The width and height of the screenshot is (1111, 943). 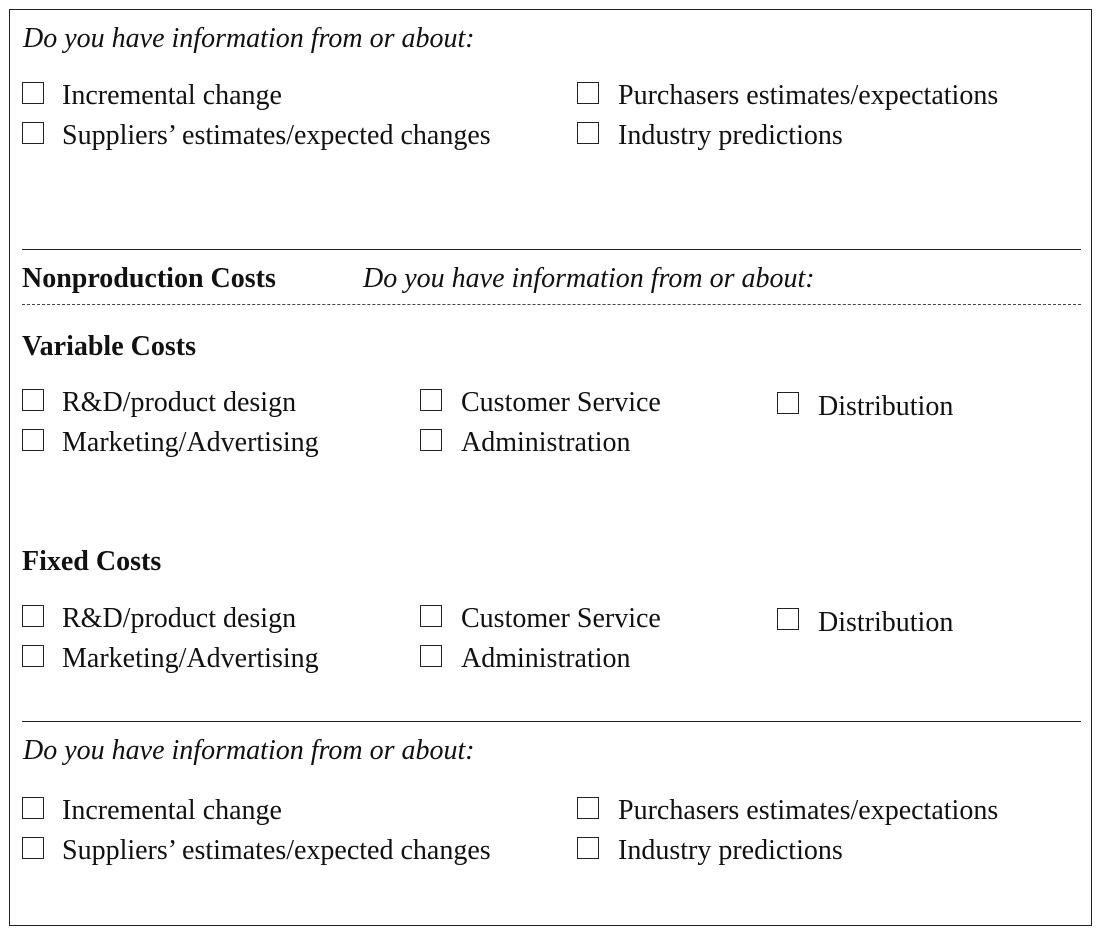 I want to click on section-heading: Variable Costs, so click(x=109, y=346).